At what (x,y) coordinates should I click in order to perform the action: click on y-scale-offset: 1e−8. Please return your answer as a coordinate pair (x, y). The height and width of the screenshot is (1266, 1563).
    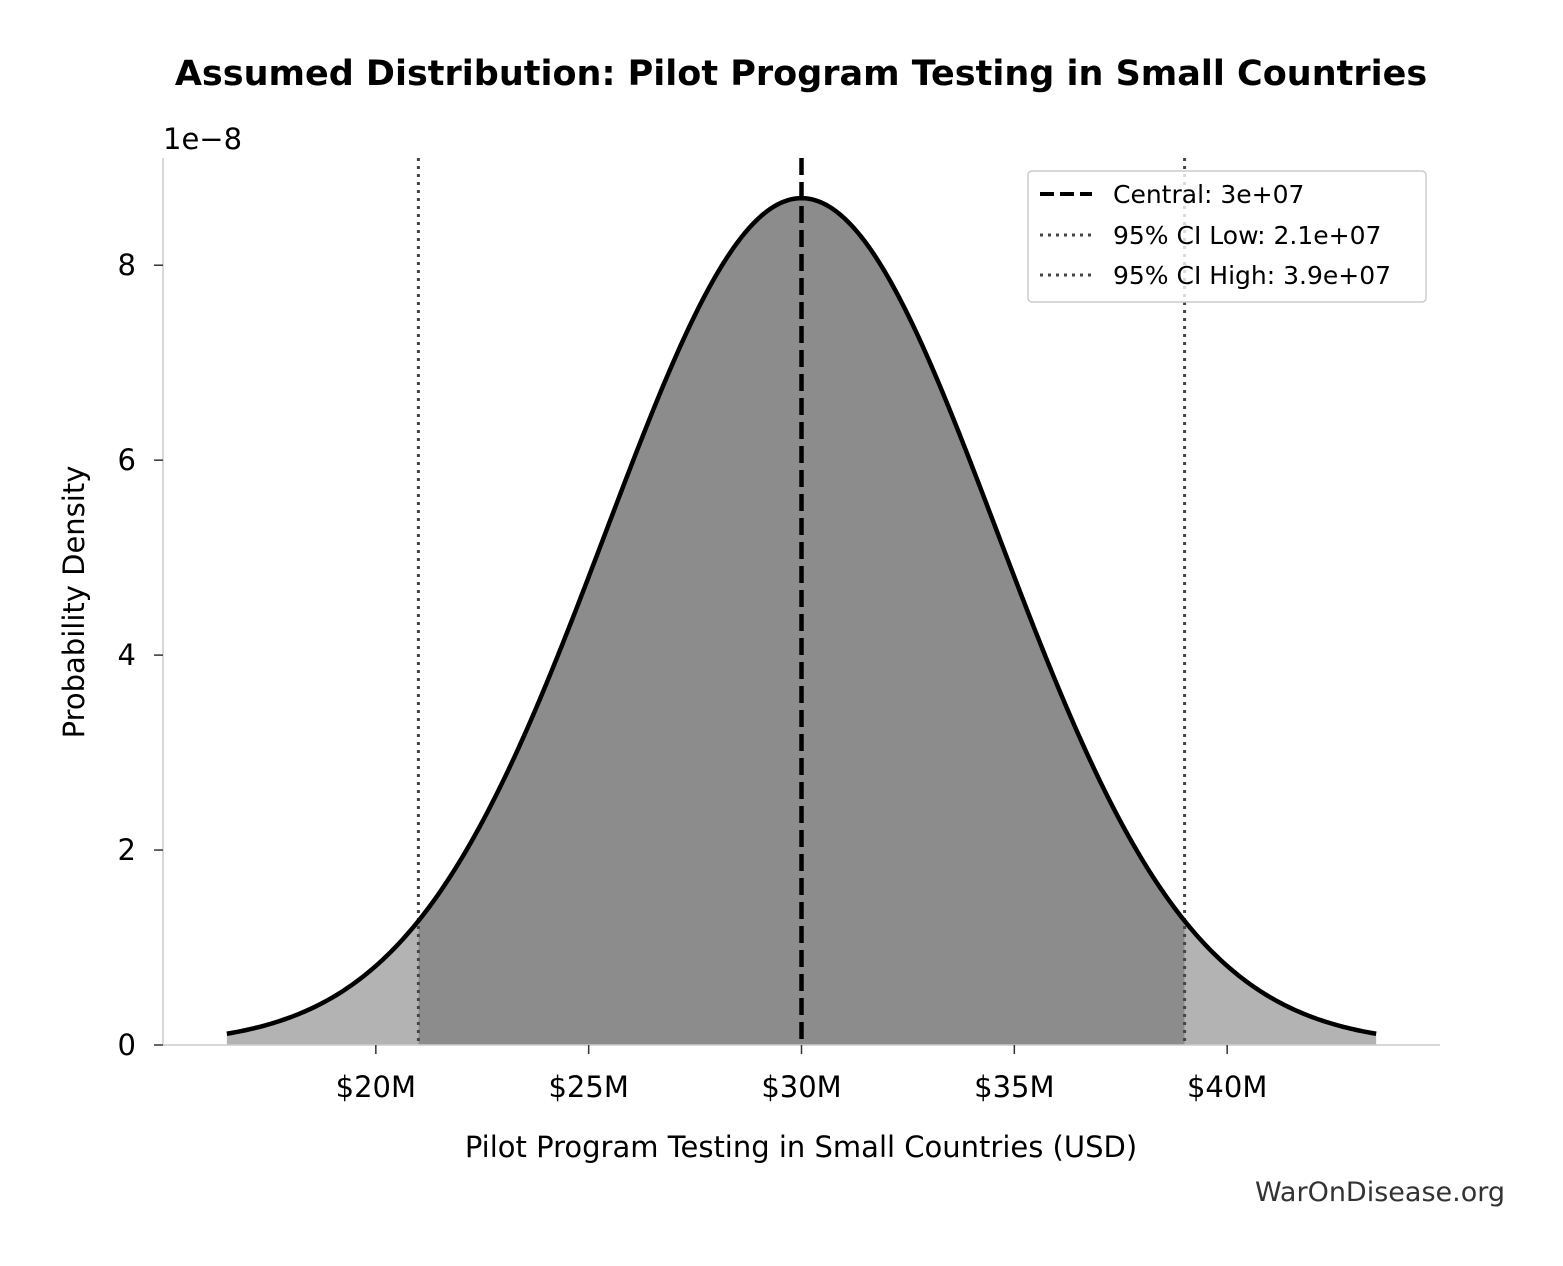
    Looking at the image, I should click on (202, 139).